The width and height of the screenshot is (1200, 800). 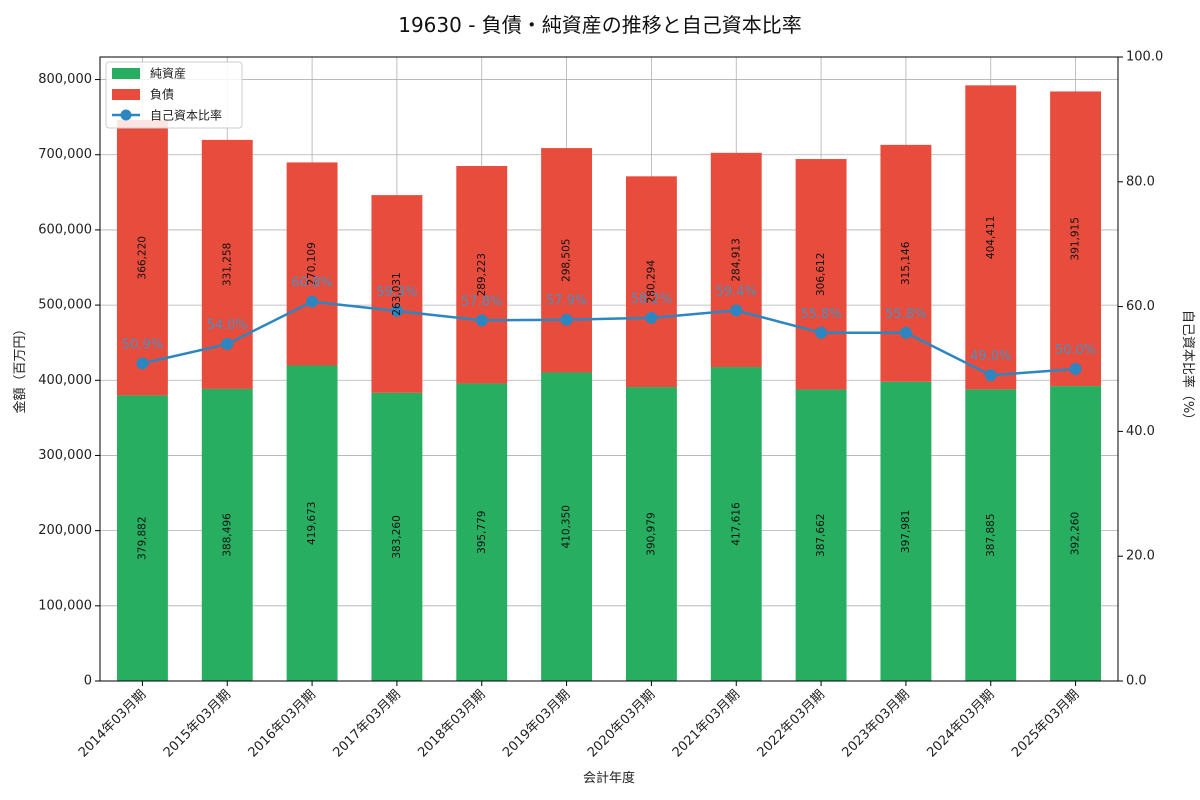 What do you see at coordinates (20, 367) in the screenshot?
I see `y-axis-label-left: 金額（百万円）` at bounding box center [20, 367].